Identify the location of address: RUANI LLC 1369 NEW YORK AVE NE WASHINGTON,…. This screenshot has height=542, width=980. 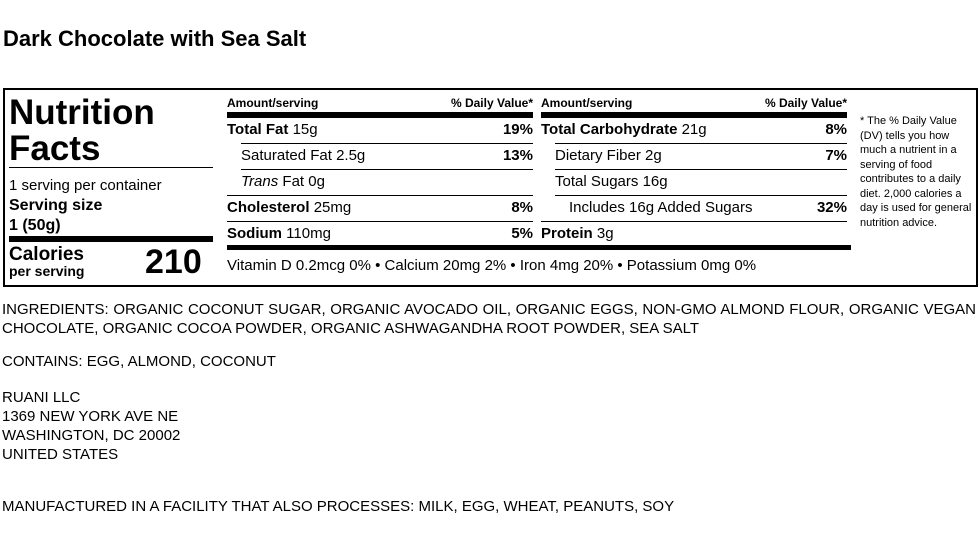
(91, 426).